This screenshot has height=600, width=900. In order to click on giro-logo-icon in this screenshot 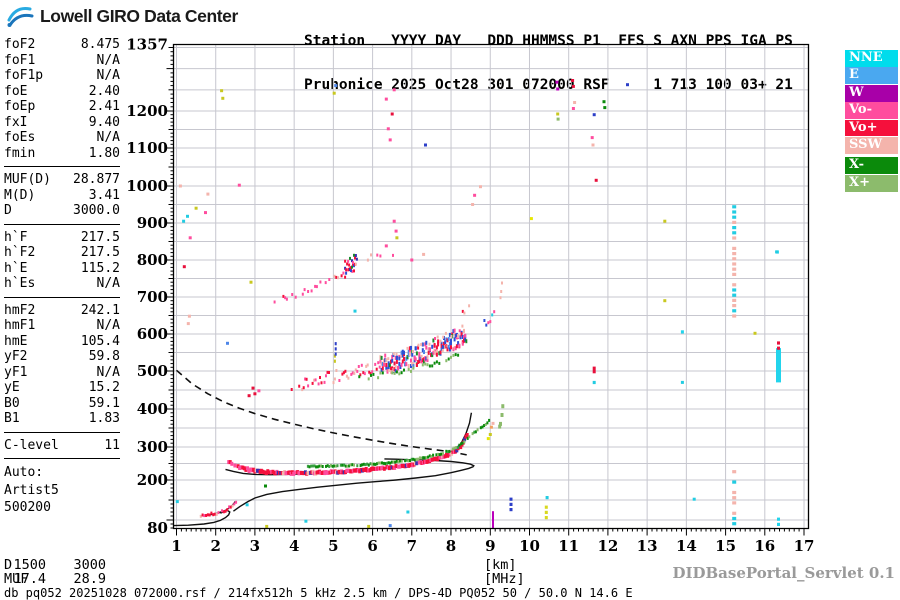, I will do `click(20, 17)`.